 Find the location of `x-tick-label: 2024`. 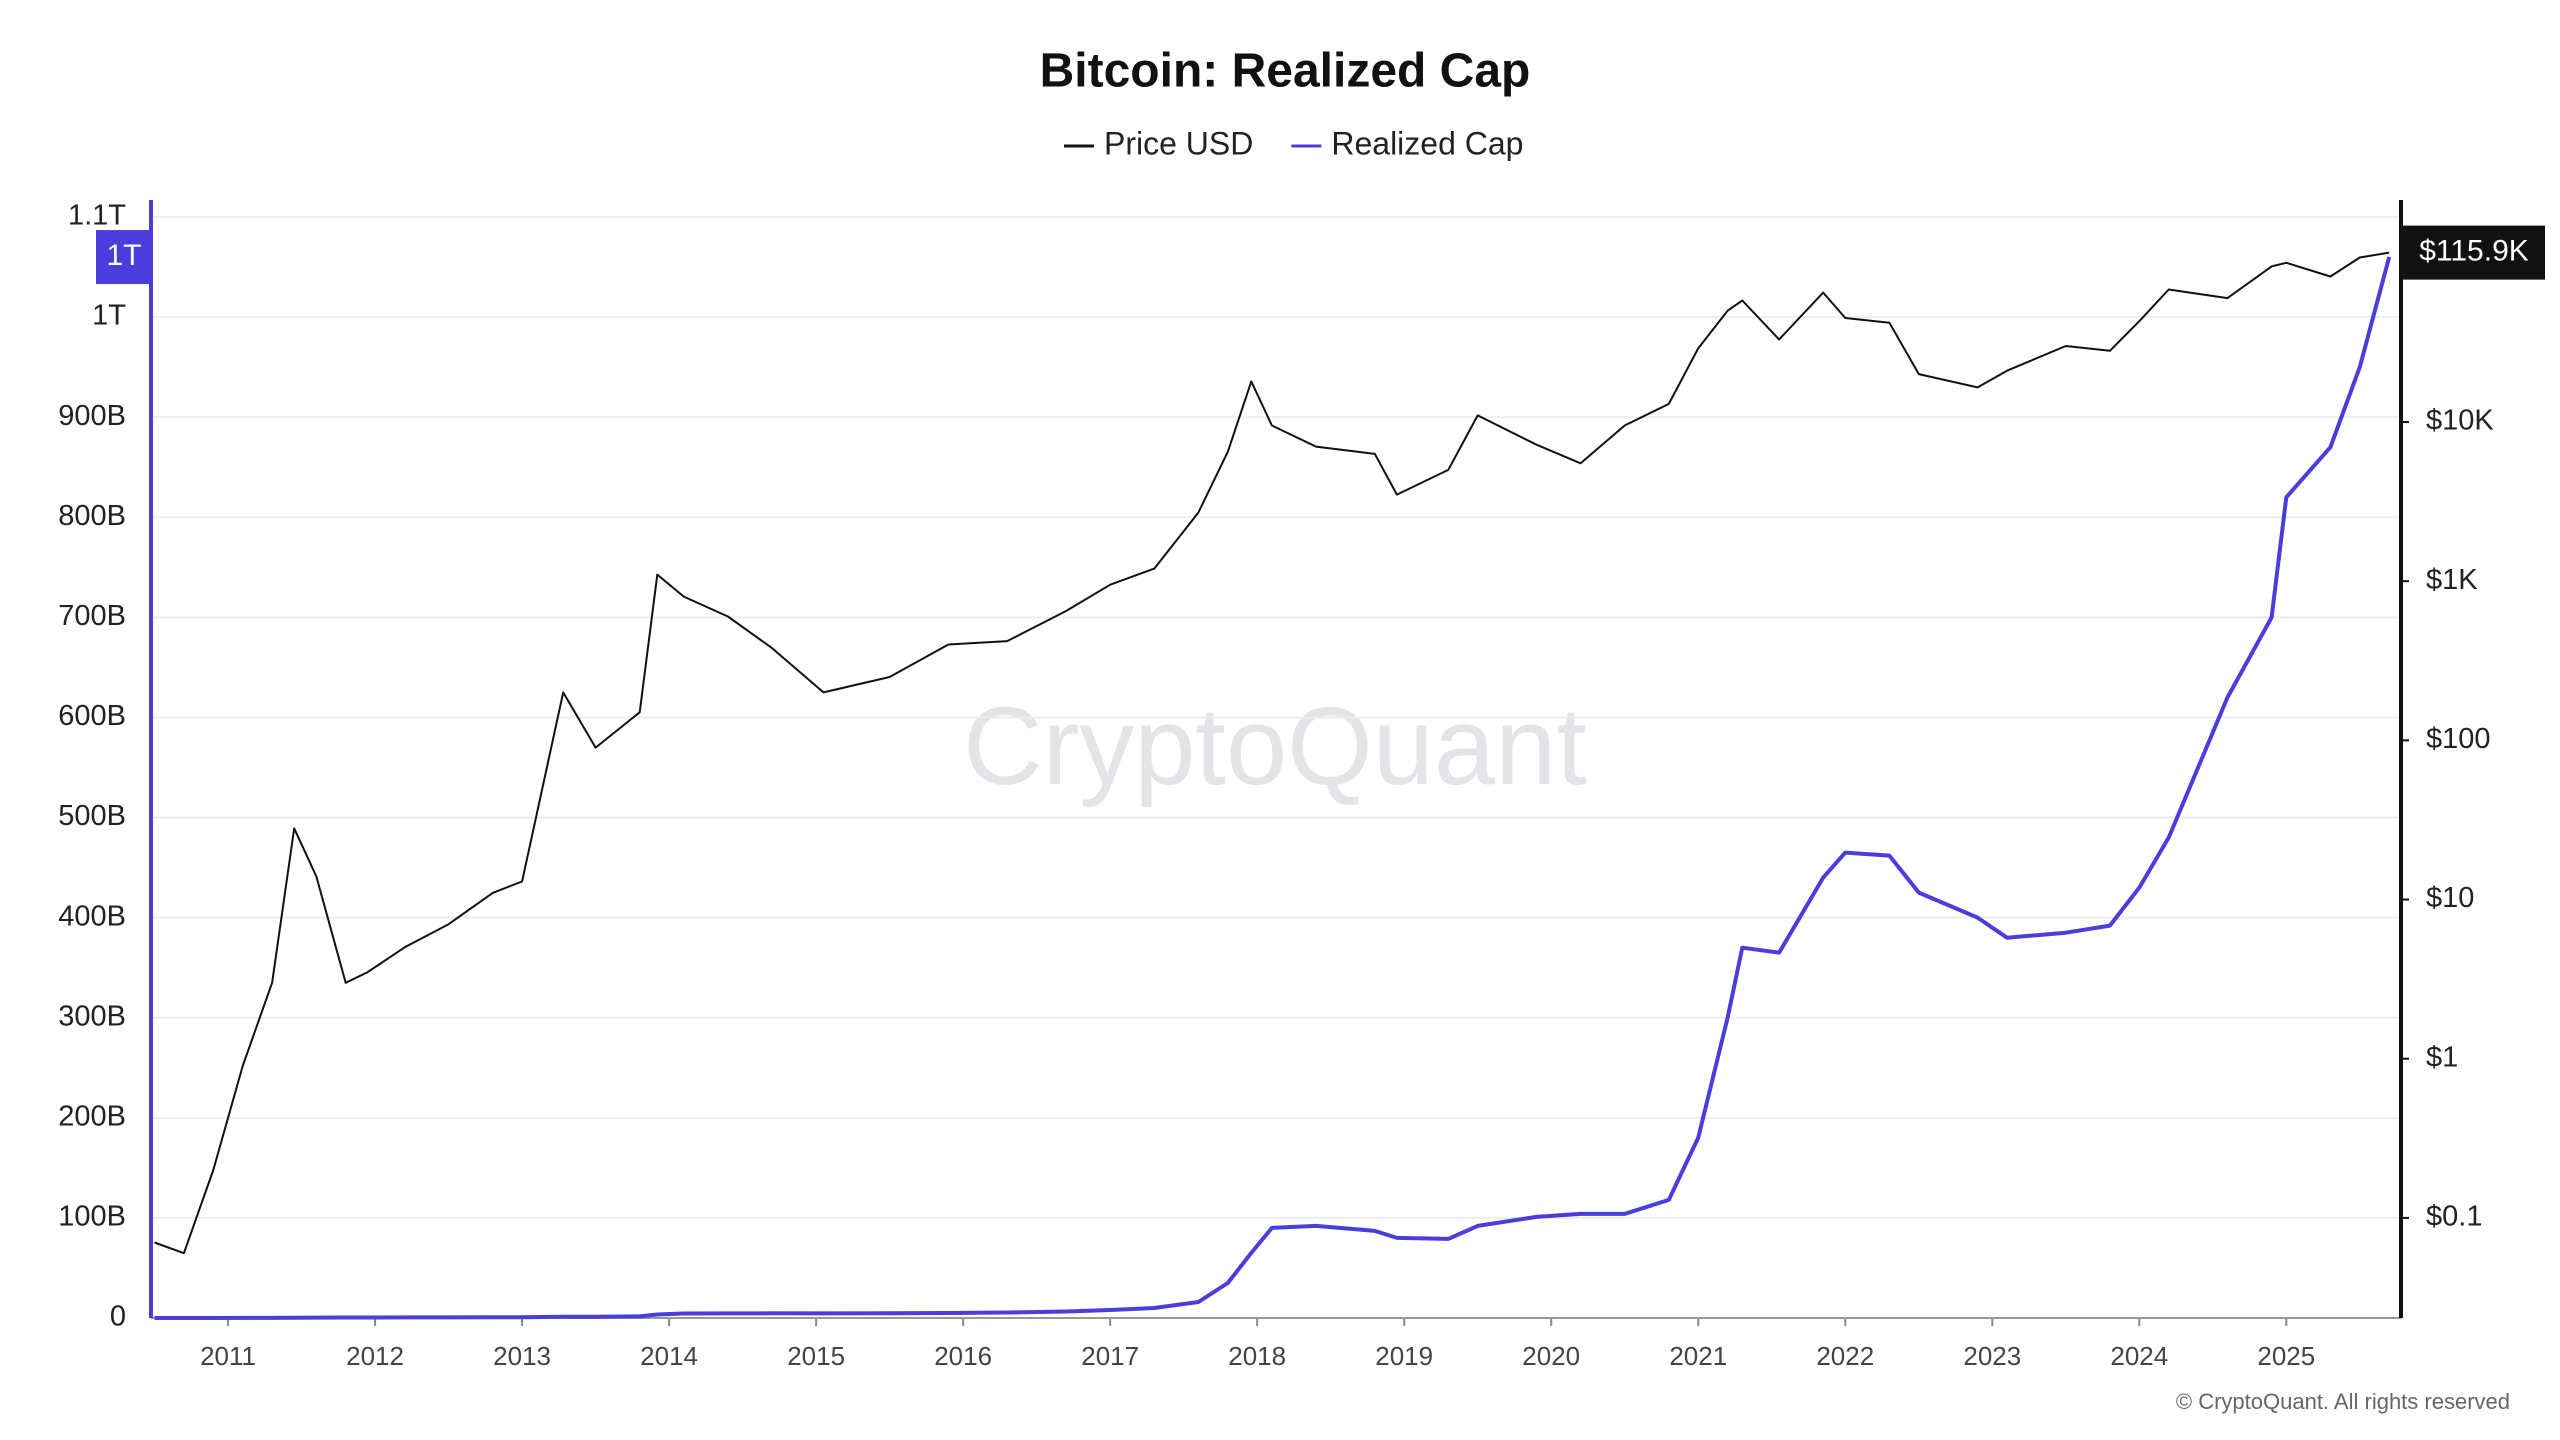

x-tick-label: 2024 is located at coordinates (2139, 1356).